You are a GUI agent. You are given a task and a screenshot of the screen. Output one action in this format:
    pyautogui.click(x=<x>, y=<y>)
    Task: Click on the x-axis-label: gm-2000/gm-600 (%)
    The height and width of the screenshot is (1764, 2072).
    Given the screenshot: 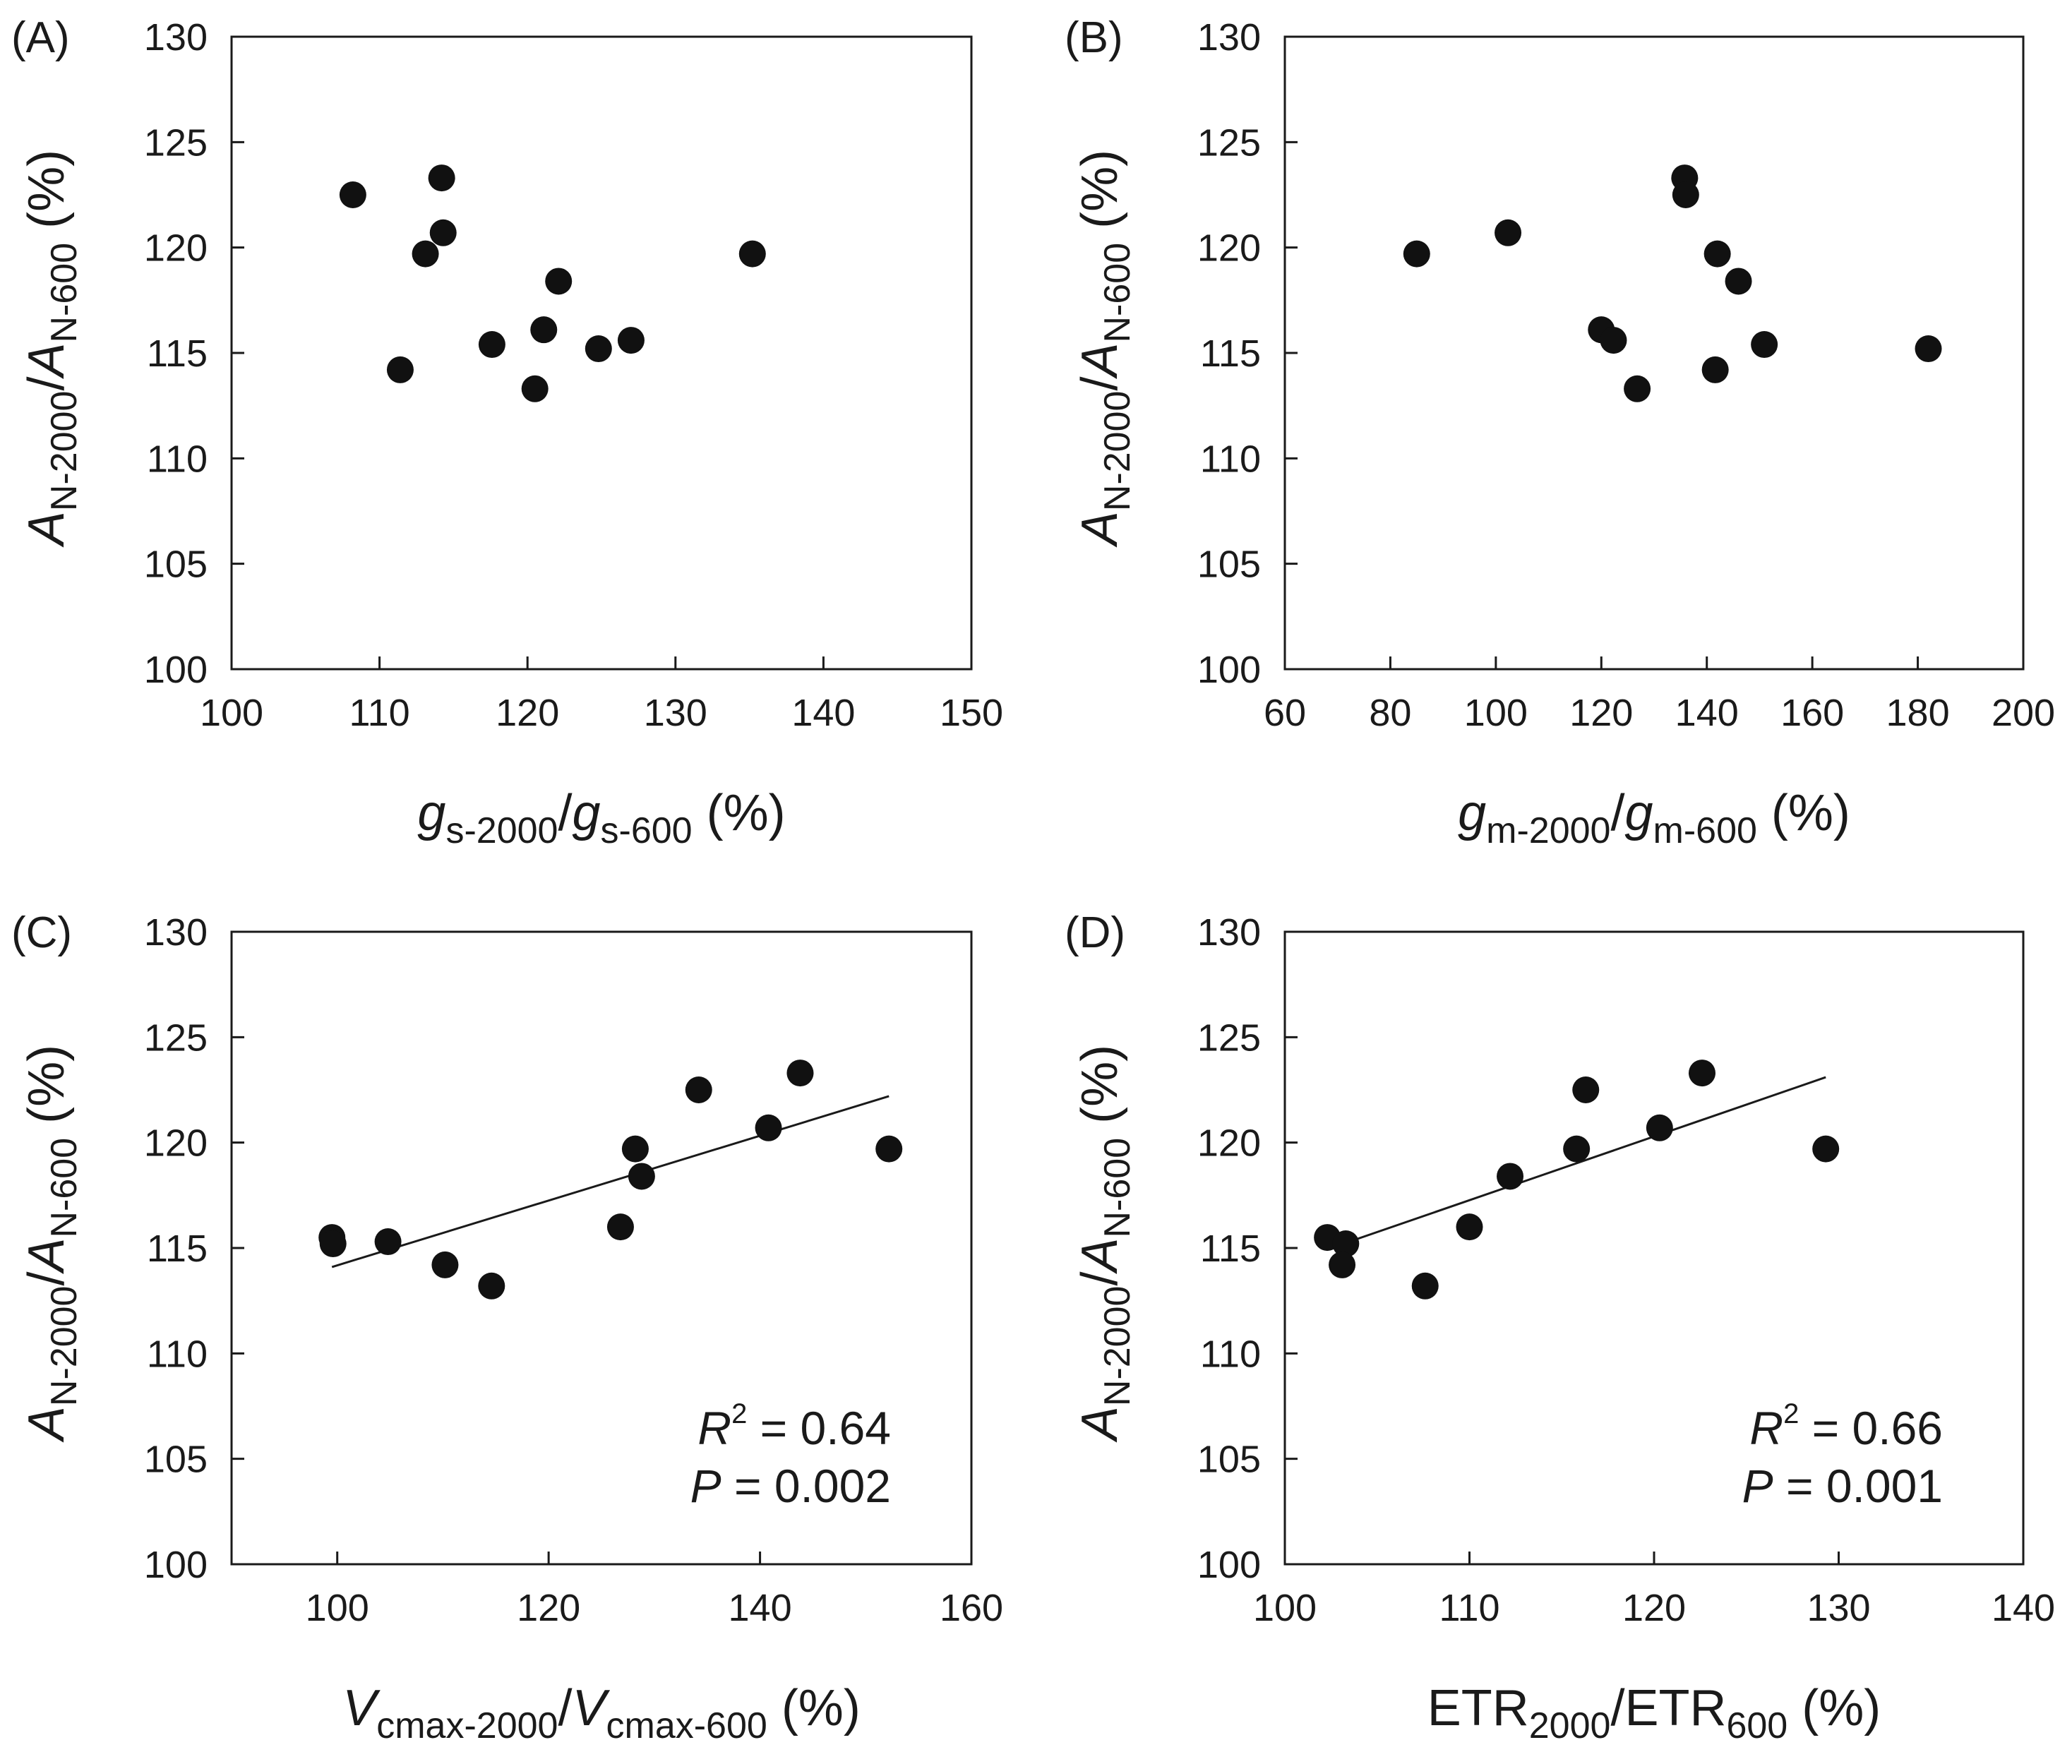 What is the action you would take?
    pyautogui.click(x=1654, y=818)
    